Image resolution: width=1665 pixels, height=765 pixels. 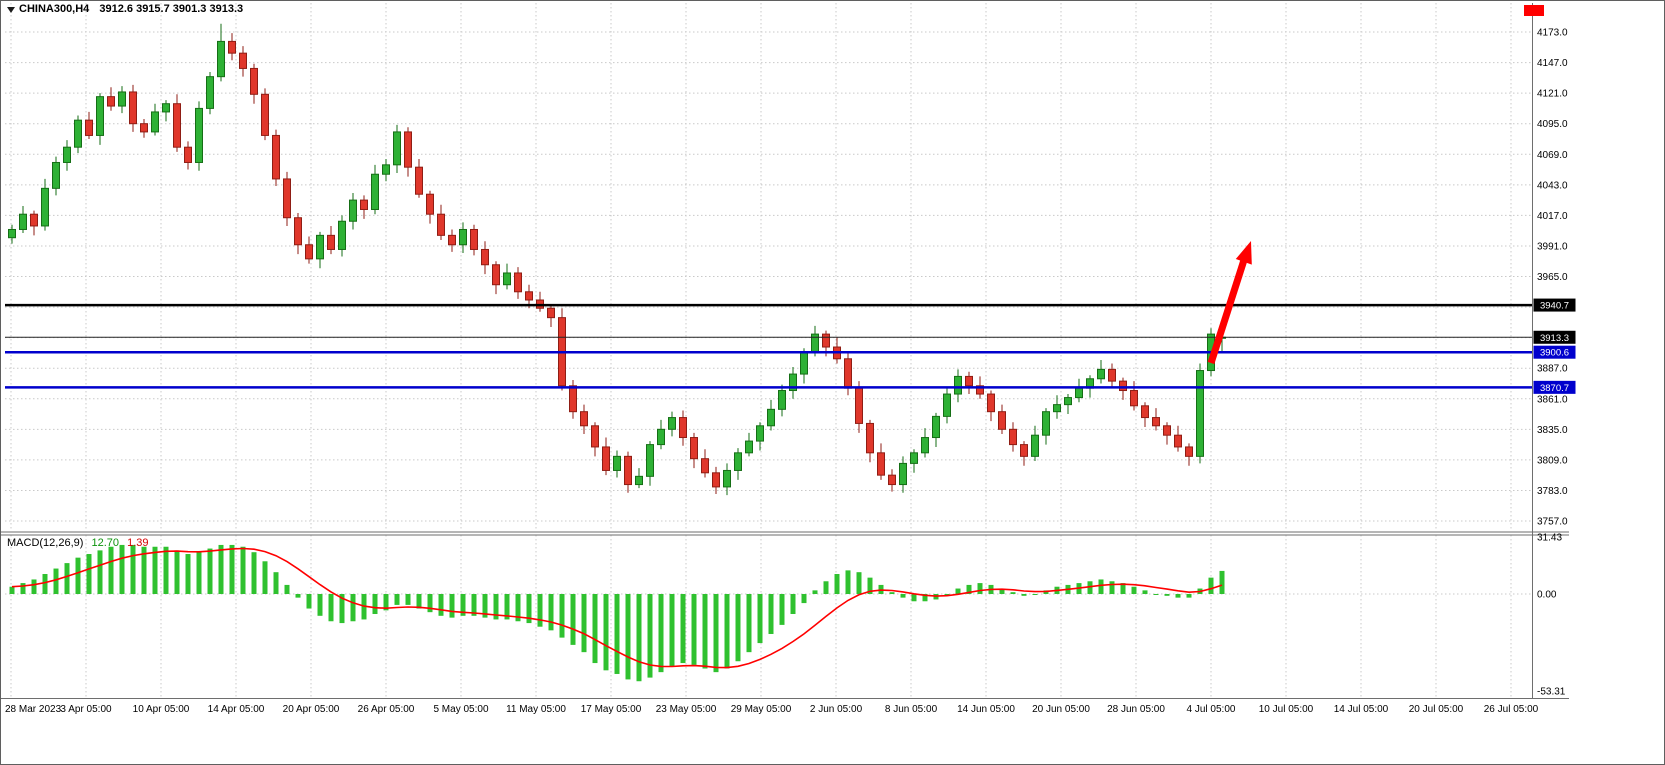 What do you see at coordinates (1286, 709) in the screenshot?
I see `time-tick-label: 10 Jul 05:00` at bounding box center [1286, 709].